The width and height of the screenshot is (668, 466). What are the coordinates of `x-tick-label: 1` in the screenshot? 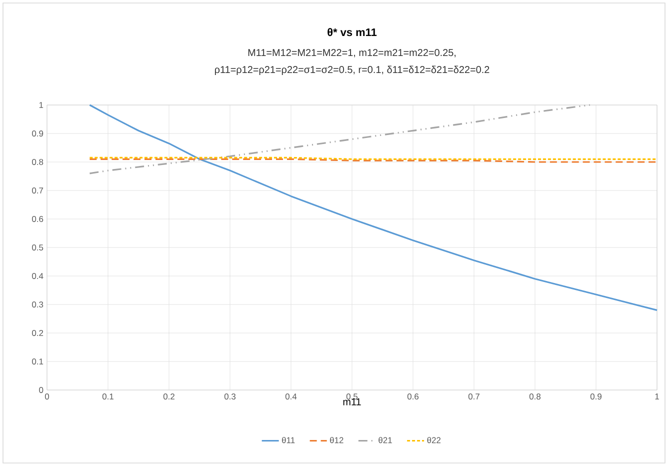 It's located at (657, 397).